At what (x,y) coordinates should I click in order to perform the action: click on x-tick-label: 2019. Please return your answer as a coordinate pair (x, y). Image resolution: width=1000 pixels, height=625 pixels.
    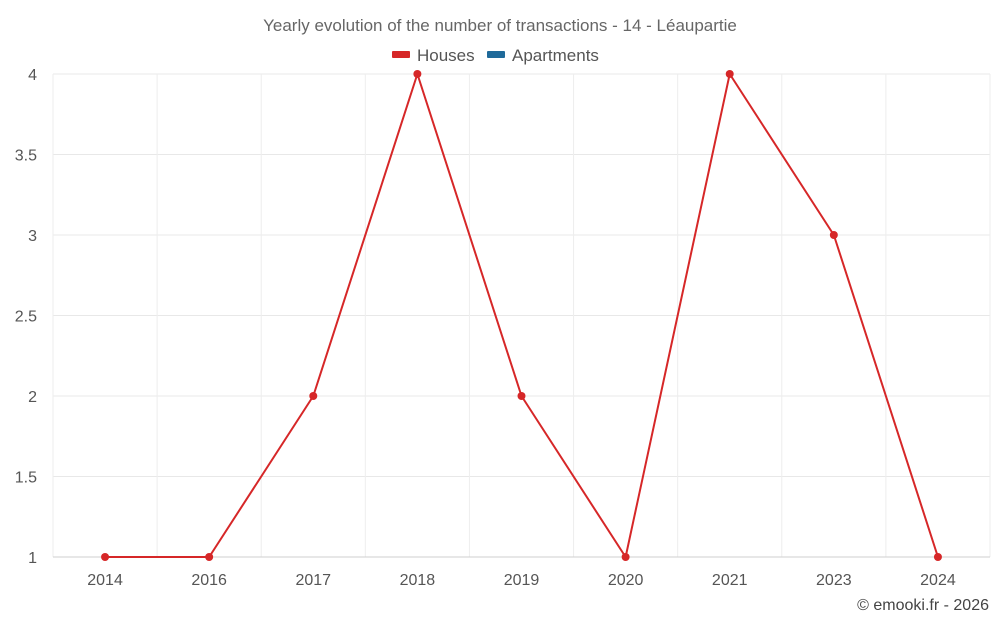
    Looking at the image, I should click on (522, 580).